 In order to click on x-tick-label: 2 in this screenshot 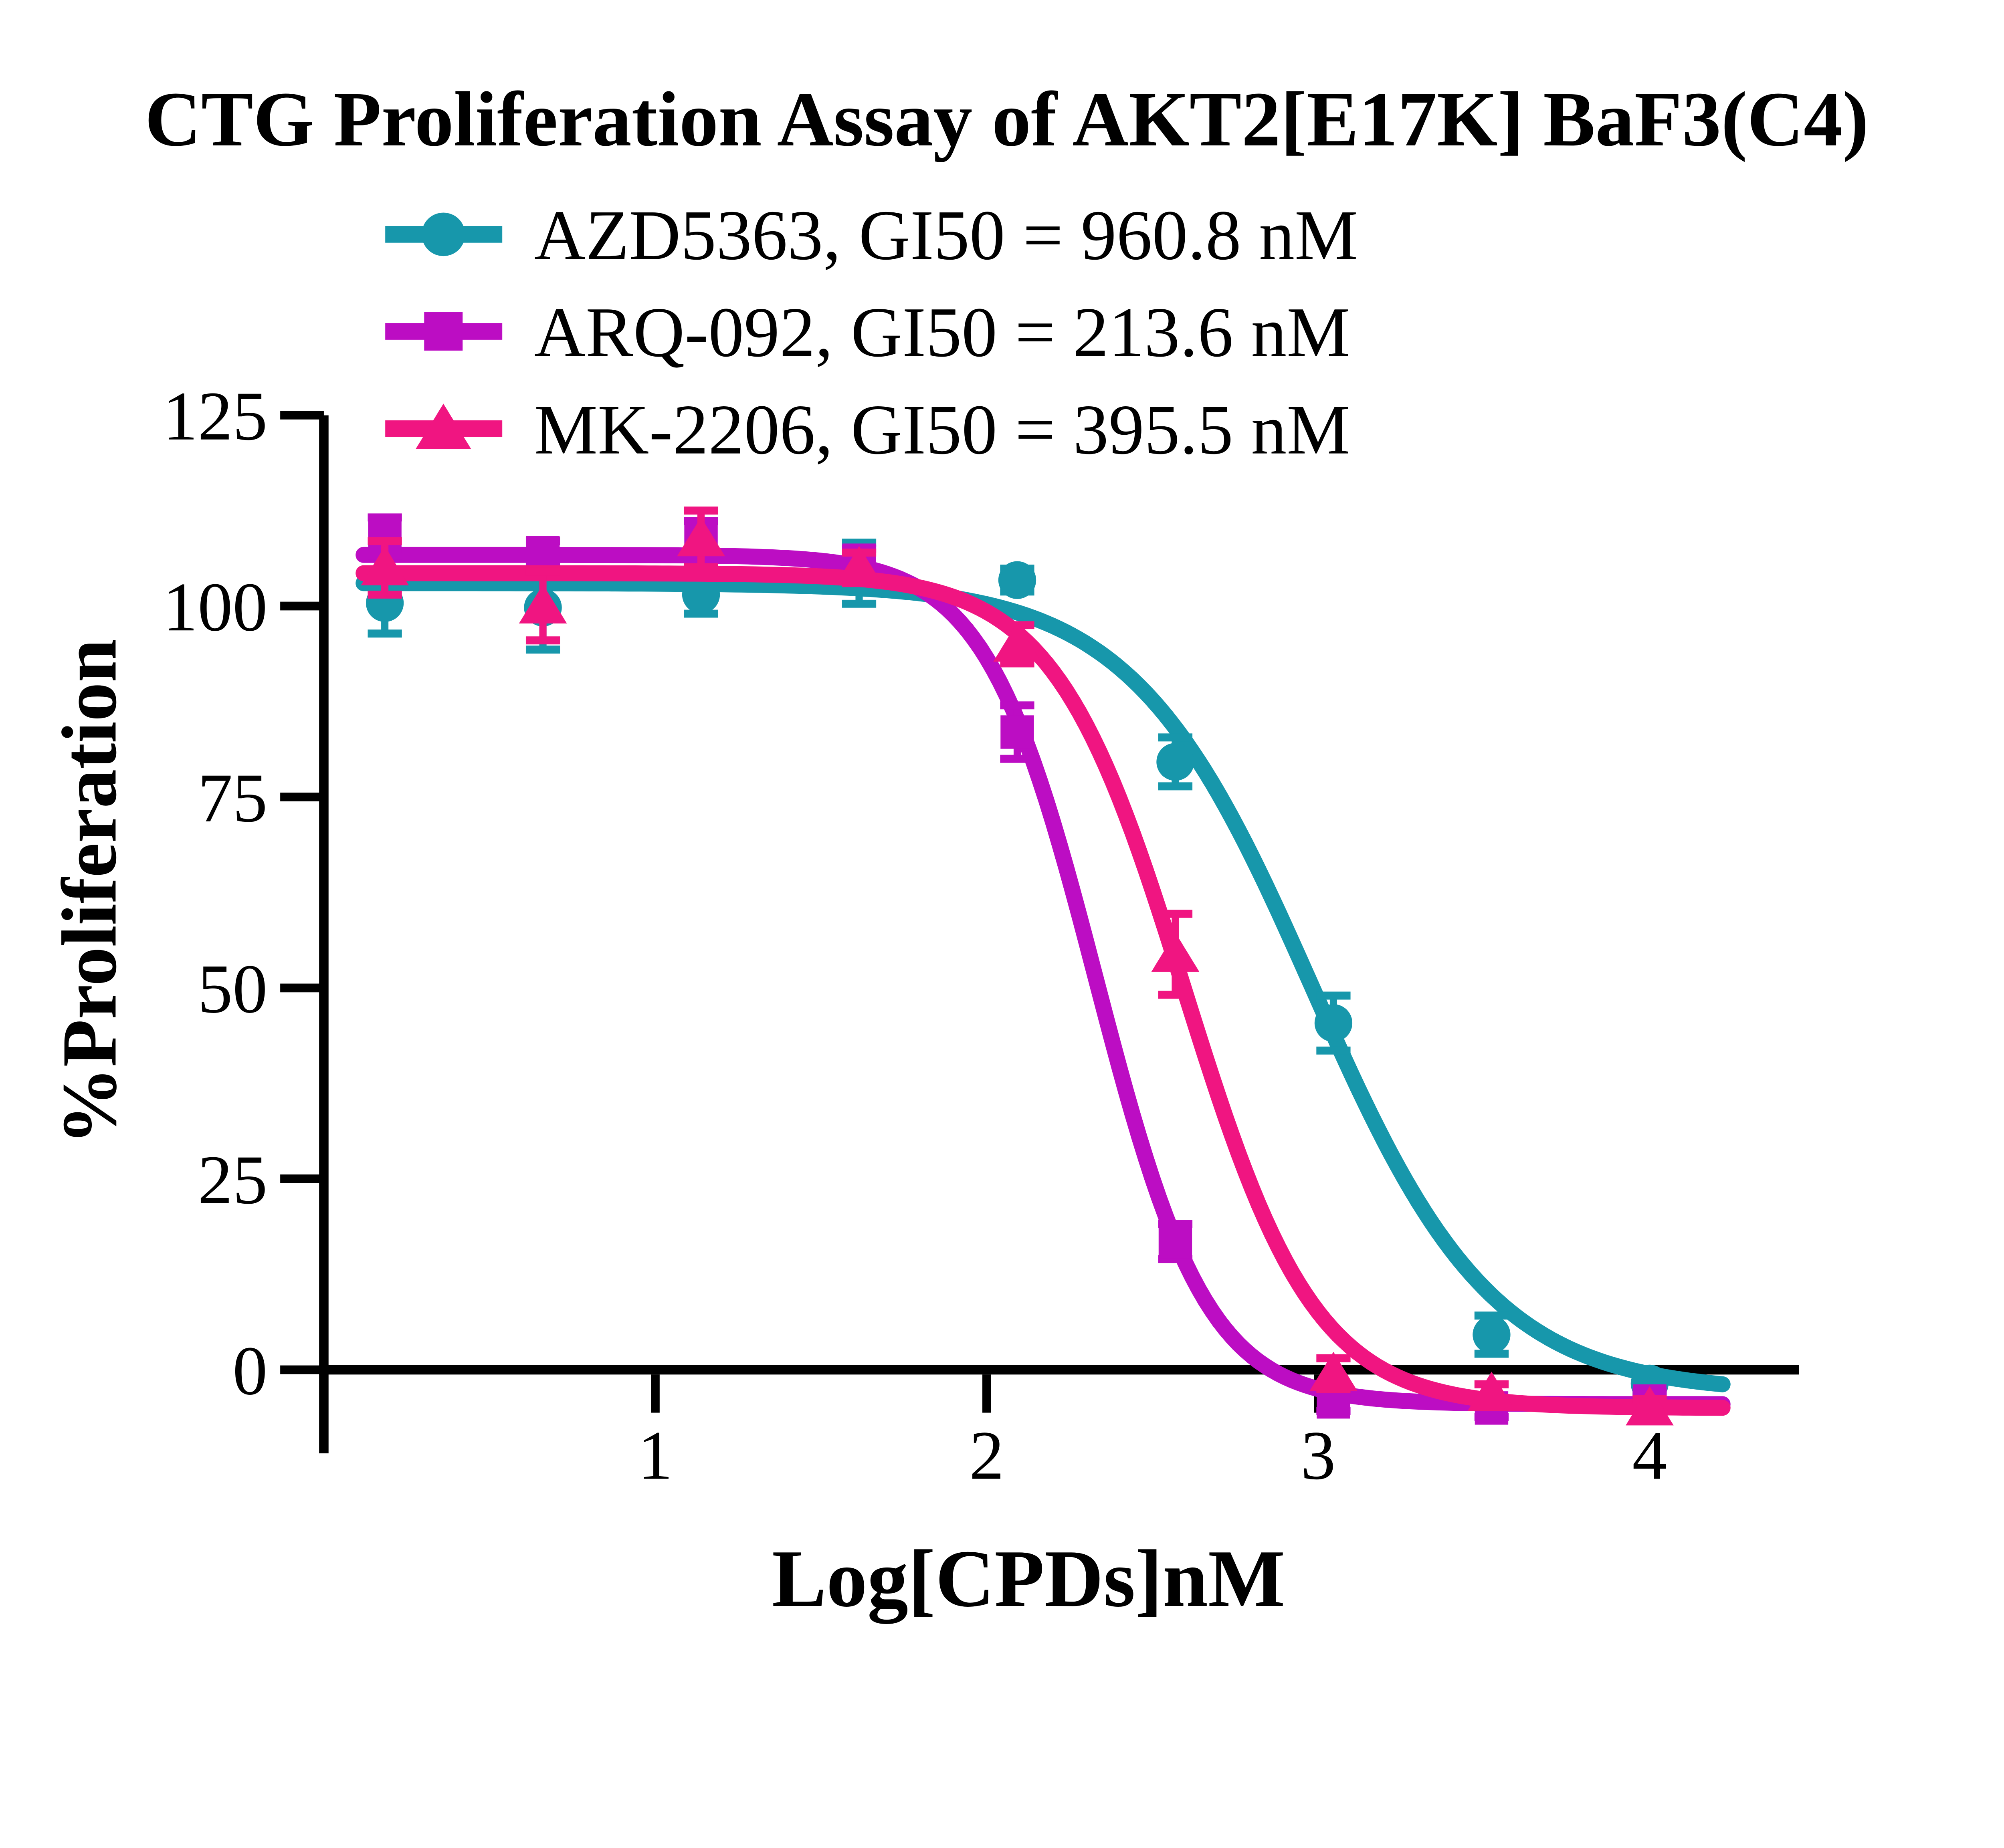, I will do `click(987, 1455)`.